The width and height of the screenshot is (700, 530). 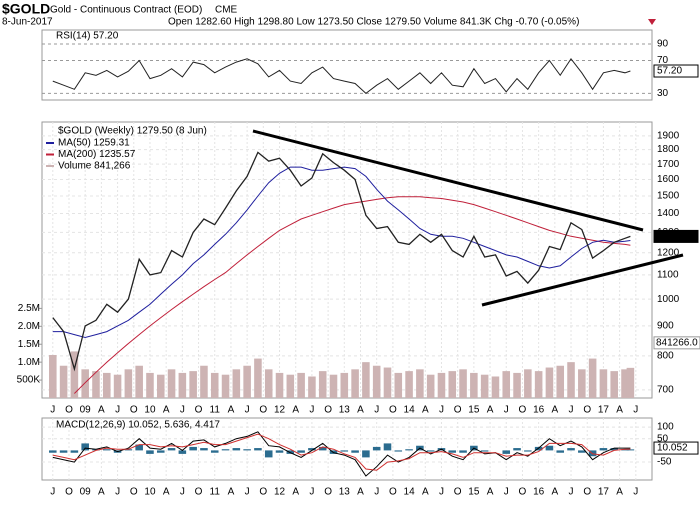 What do you see at coordinates (663, 60) in the screenshot?
I see `y-tick-label: 70` at bounding box center [663, 60].